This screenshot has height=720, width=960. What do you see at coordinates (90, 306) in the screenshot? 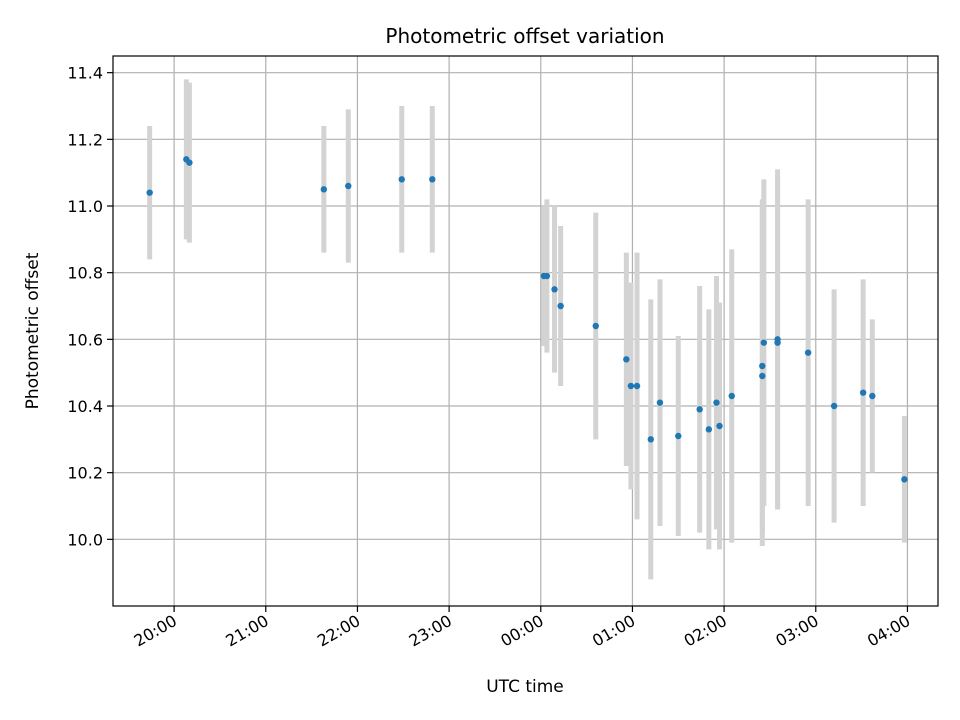
I see `y-axis-ticks: 10.0 10.2 10.4 10.6 10.8 11.0 11.2 11.4` at bounding box center [90, 306].